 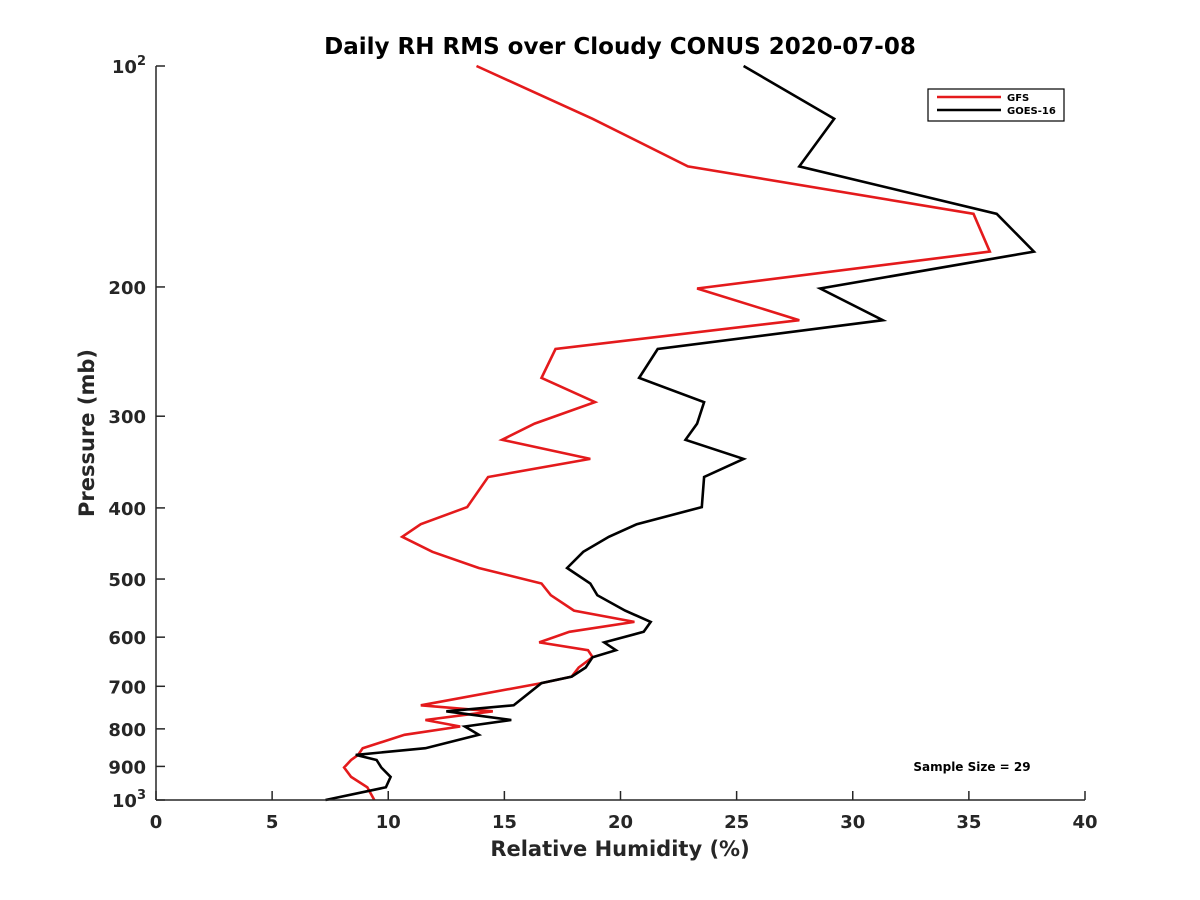 I want to click on legend-label-gfs: GFS, so click(x=1018, y=98).